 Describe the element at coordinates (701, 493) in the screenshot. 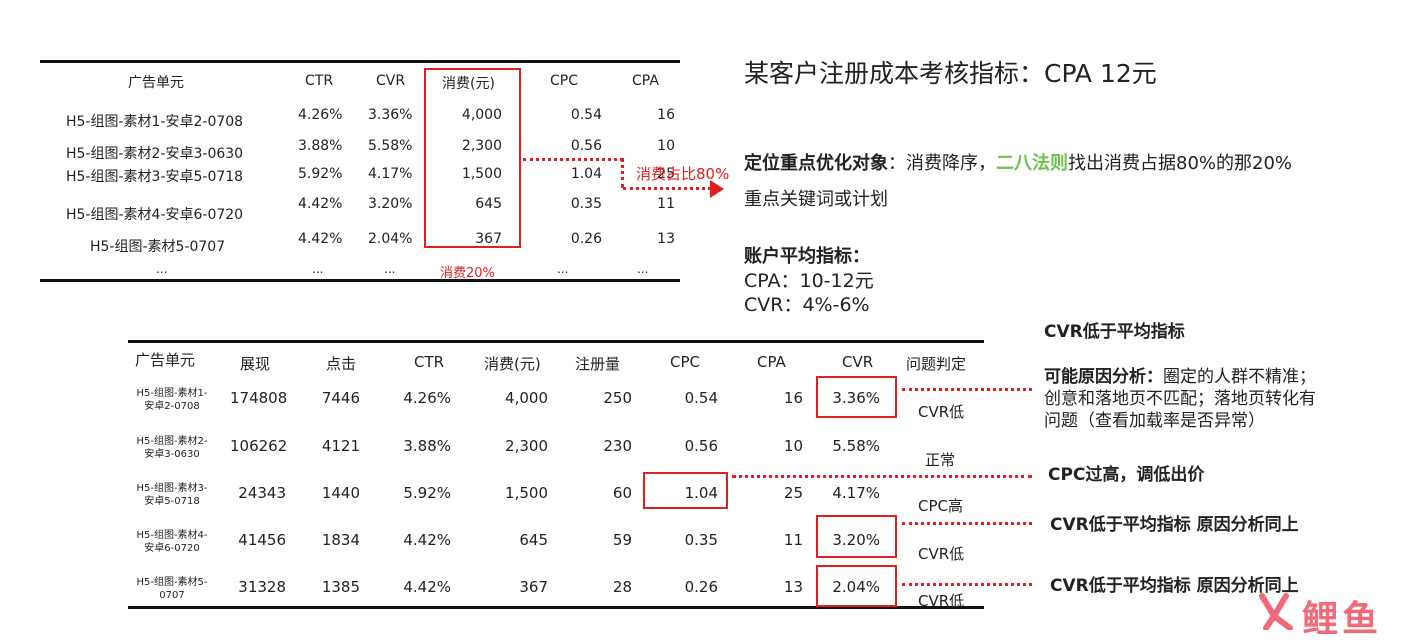

I see `table2-row3-cpc: 1.04` at that location.